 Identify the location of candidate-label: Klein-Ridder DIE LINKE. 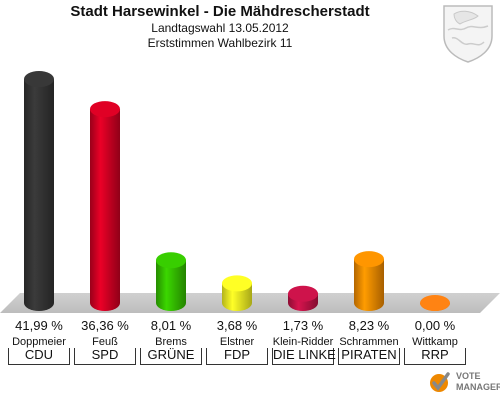
(303, 350).